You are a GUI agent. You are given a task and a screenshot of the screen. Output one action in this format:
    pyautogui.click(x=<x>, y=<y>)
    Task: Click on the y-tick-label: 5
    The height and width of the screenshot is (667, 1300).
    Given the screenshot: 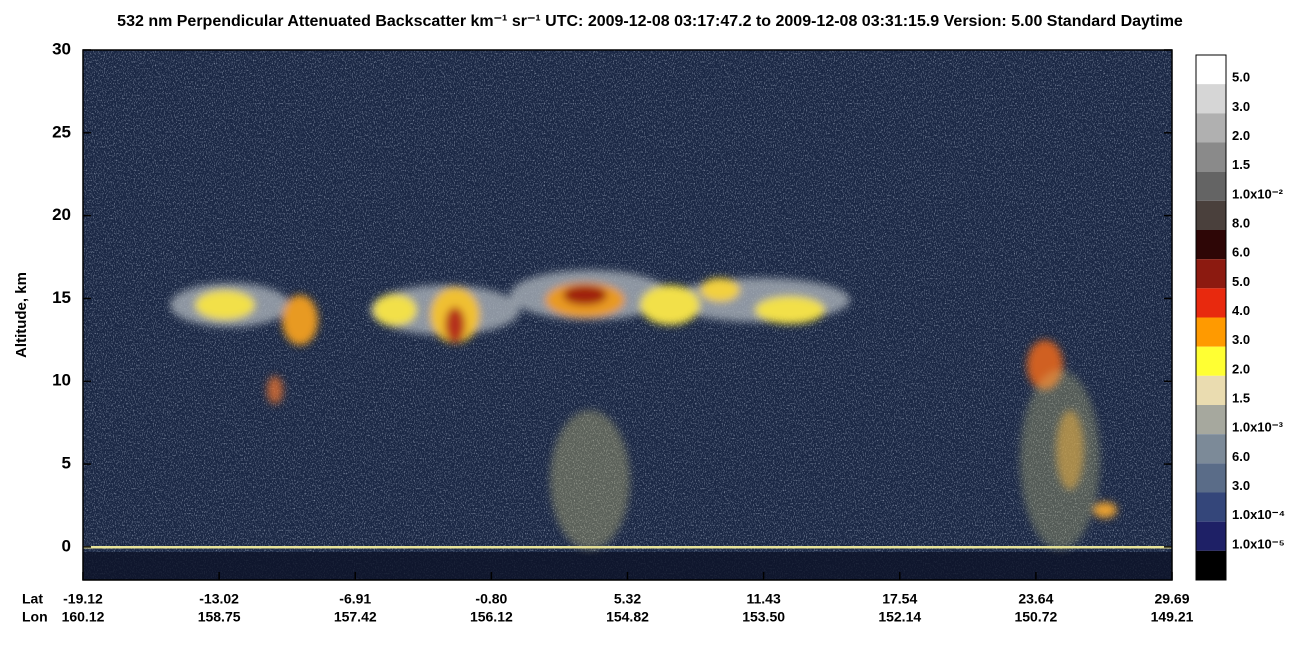 What is the action you would take?
    pyautogui.click(x=66, y=463)
    